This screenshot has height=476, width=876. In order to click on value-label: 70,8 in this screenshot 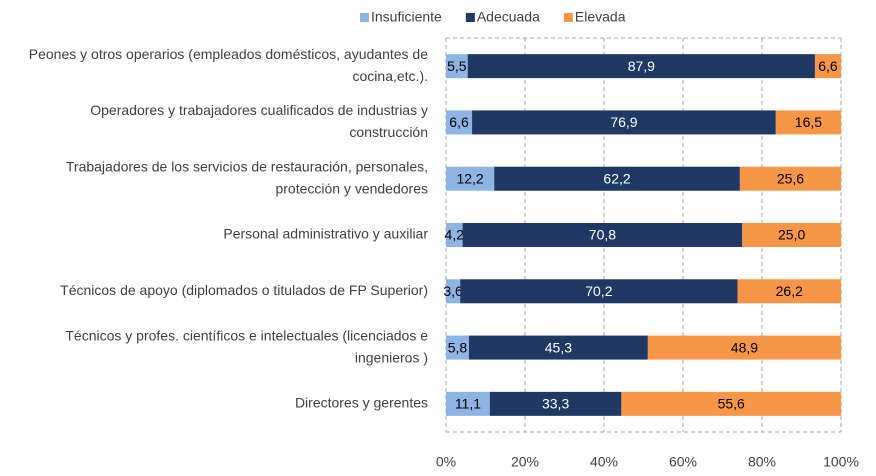, I will do `click(602, 235)`.